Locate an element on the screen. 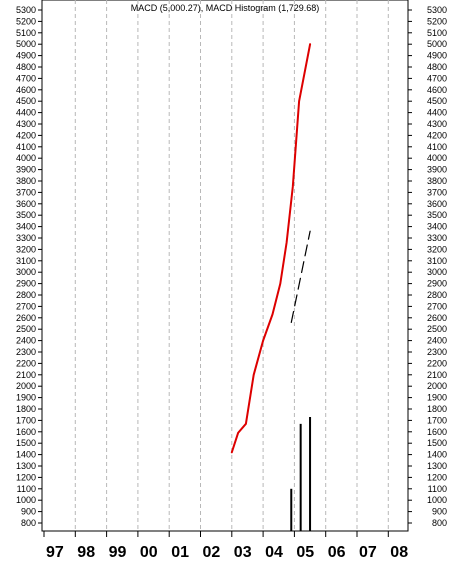 The image size is (451, 561). y-tick-label: 4000 is located at coordinates (26, 158).